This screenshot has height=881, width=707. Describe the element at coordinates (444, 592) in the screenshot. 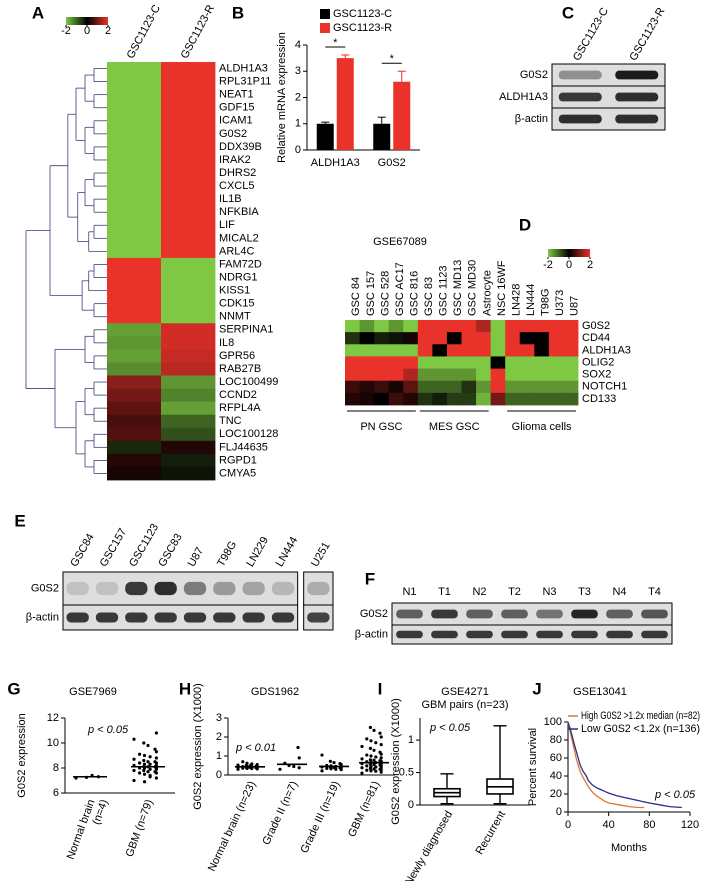

I see `lane-label: T1` at that location.